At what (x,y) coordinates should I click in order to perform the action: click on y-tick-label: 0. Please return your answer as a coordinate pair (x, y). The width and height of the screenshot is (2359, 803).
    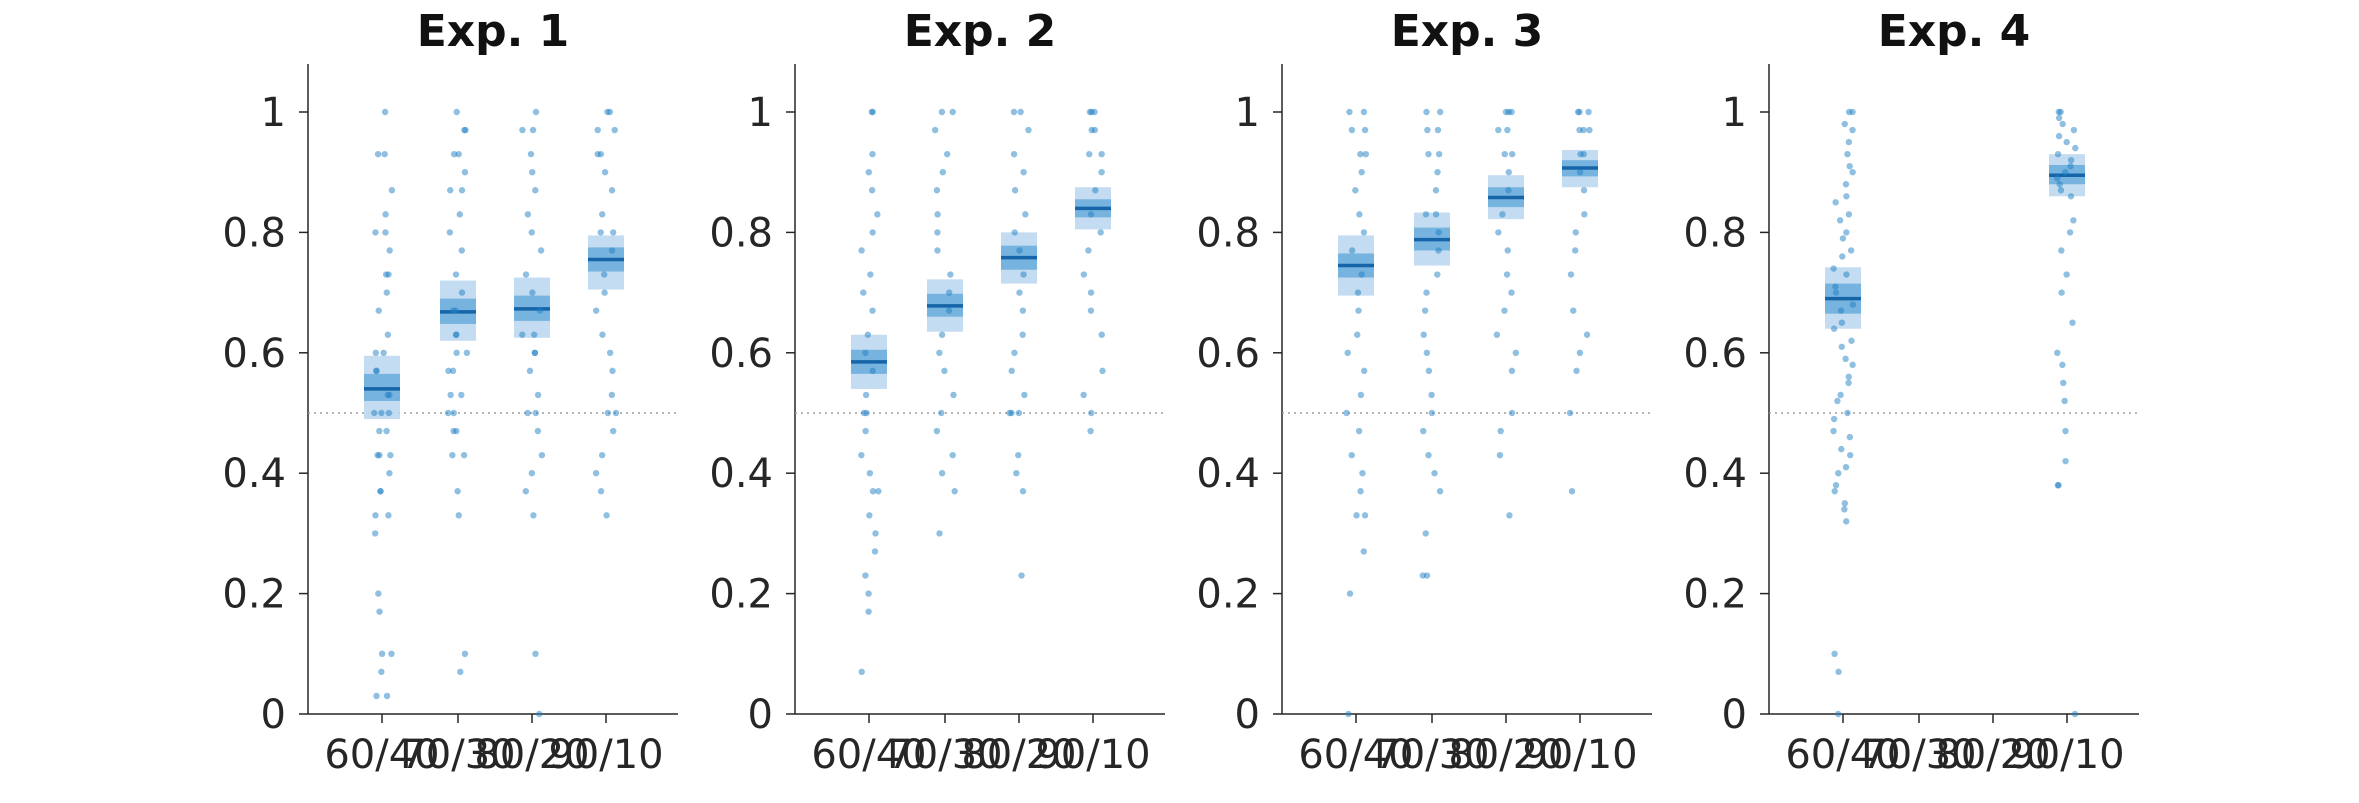
    Looking at the image, I should click on (760, 715).